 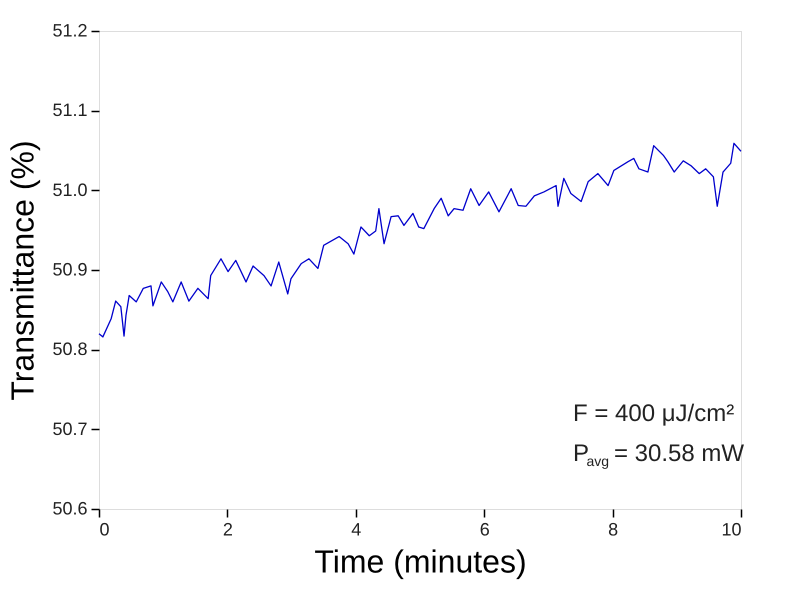 I want to click on x-tick-label: 0, so click(x=105, y=530).